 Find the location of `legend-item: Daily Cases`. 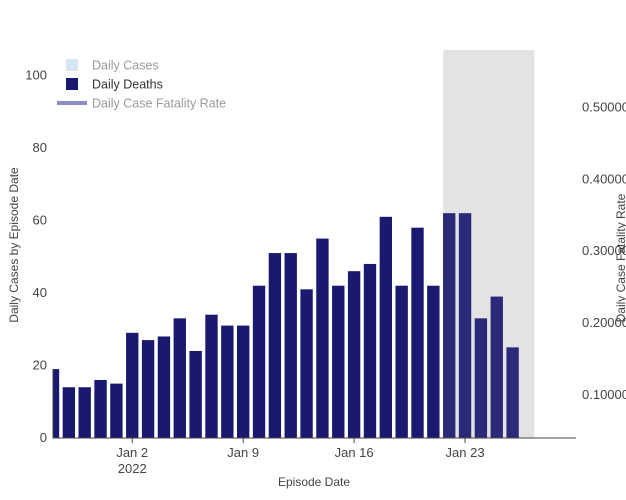

legend-item: Daily Cases is located at coordinates (112, 66).